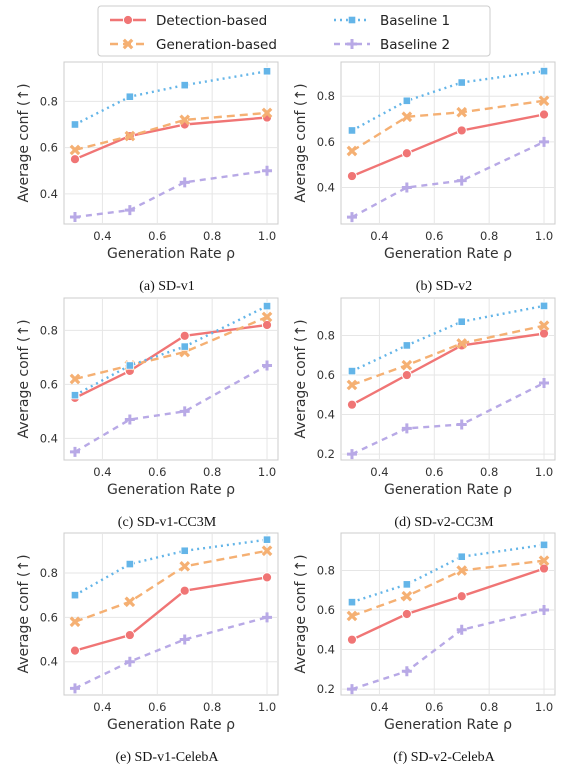 This screenshot has width=586, height=765. I want to click on x-tick-label: 0.6, so click(157, 472).